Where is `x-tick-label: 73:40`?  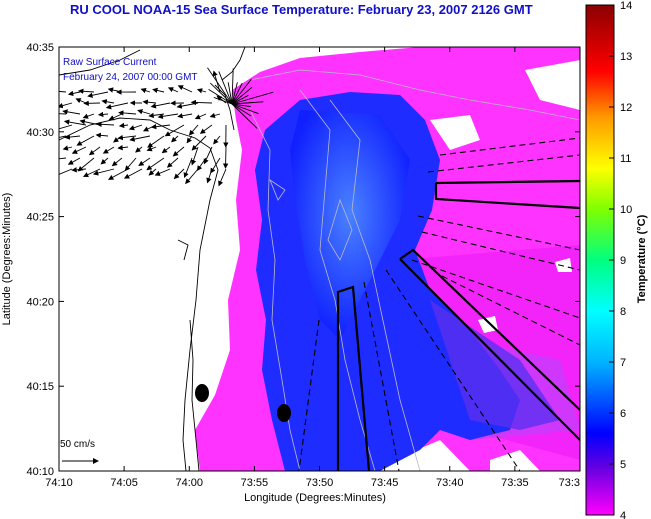
x-tick-label: 73:40 is located at coordinates (450, 483).